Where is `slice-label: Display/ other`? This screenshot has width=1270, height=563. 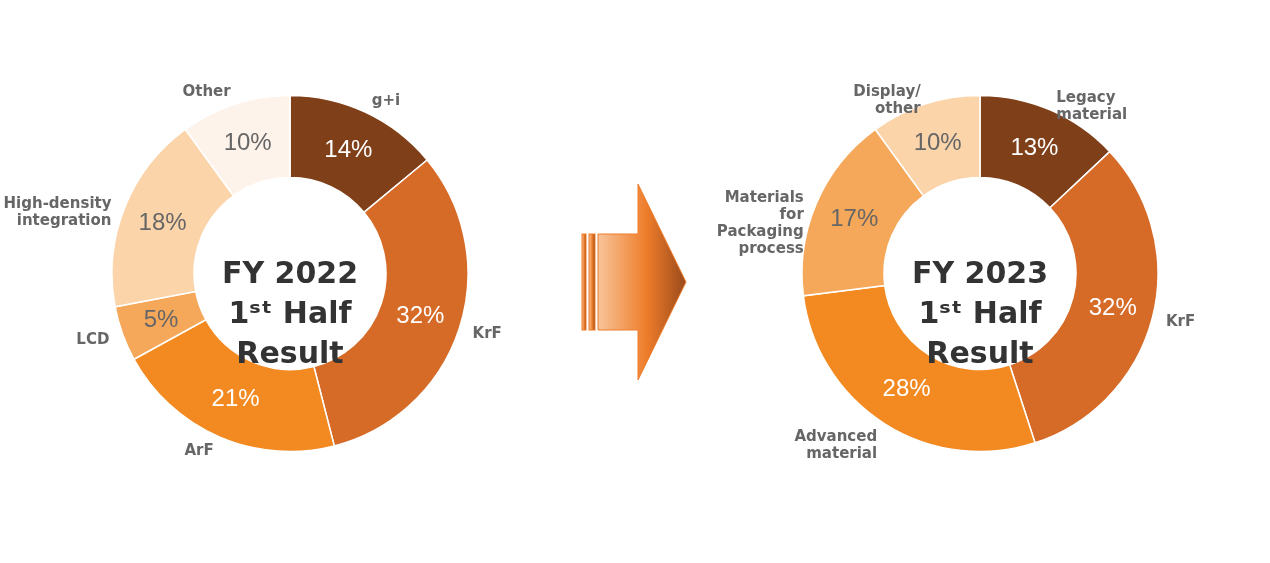
slice-label: Display/ other is located at coordinates (887, 99).